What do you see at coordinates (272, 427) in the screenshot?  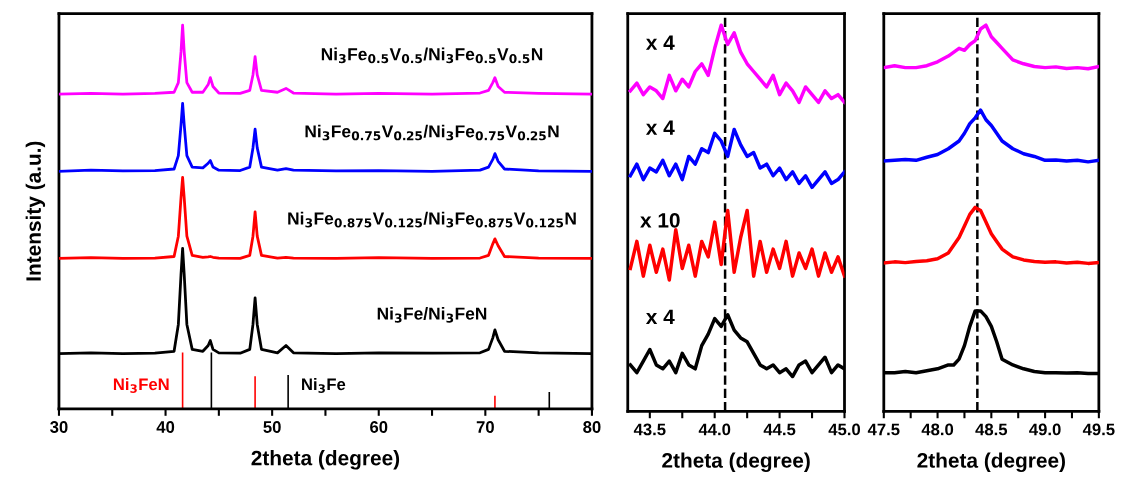 I see `x-tick-label: 50` at bounding box center [272, 427].